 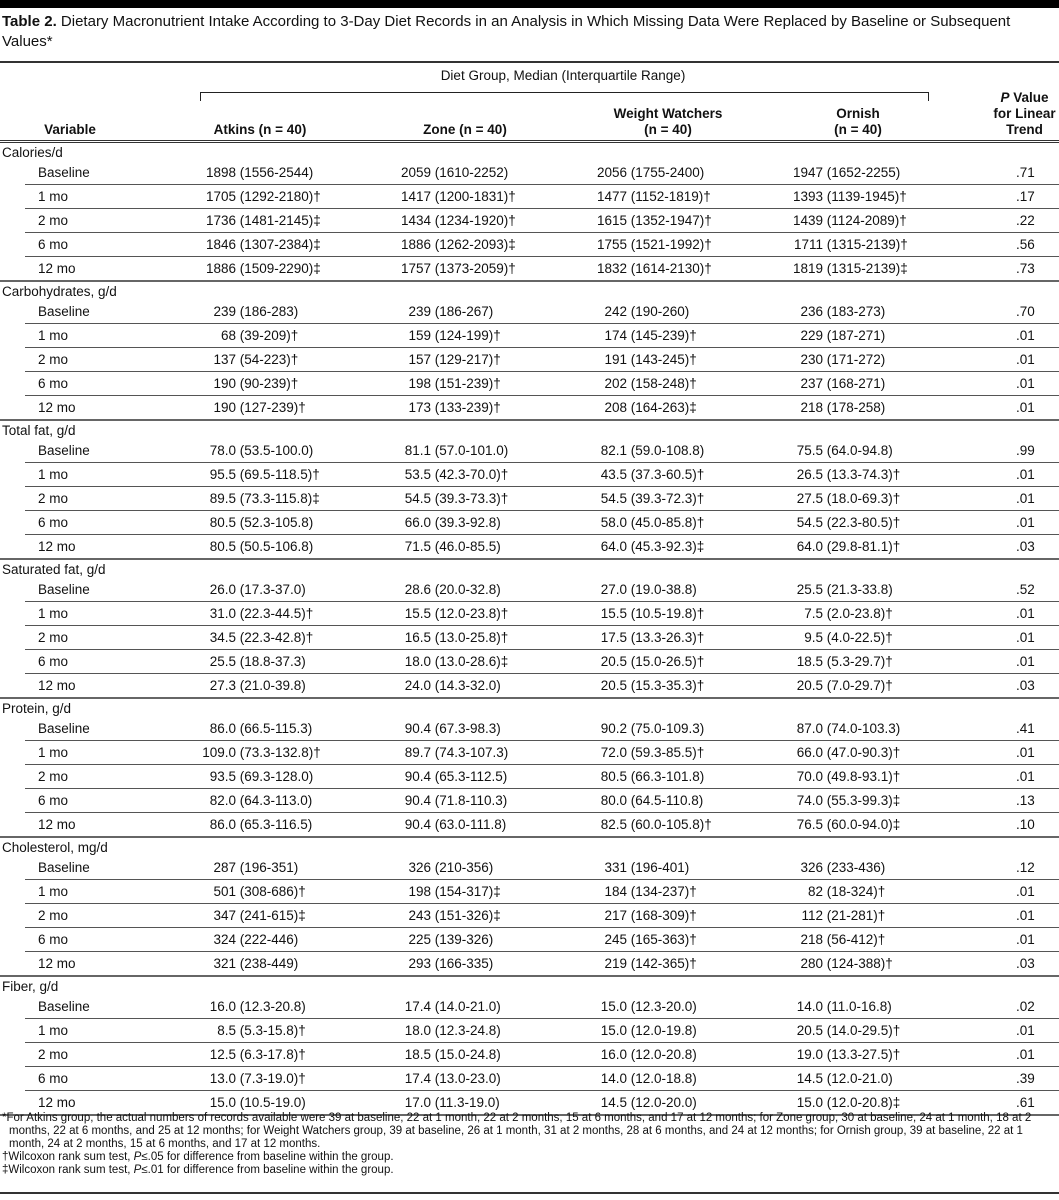 I want to click on cell-p-value: .10, so click(x=1025, y=824).